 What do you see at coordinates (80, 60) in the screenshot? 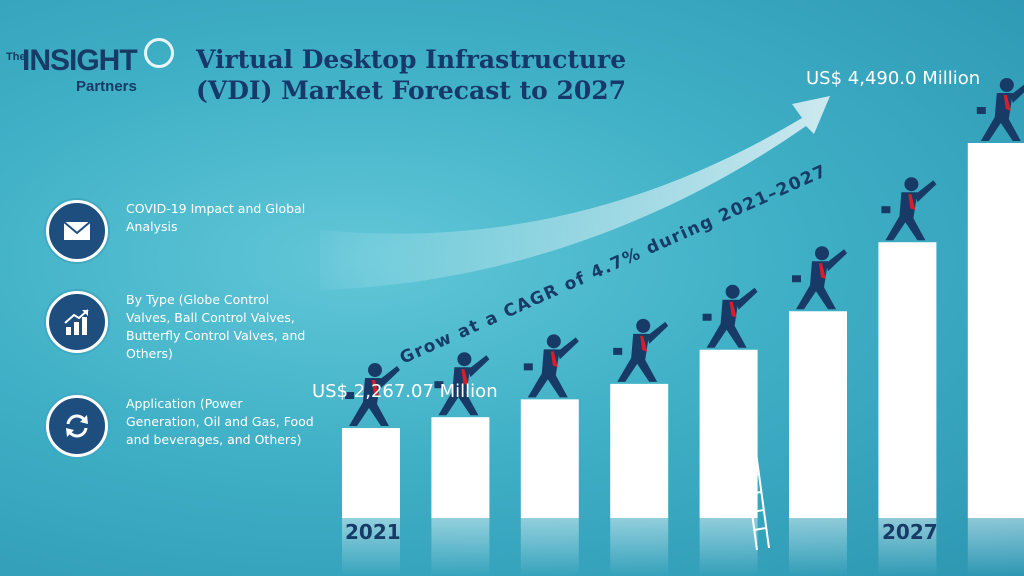
I see `logo-insight: INSIGHT` at bounding box center [80, 60].